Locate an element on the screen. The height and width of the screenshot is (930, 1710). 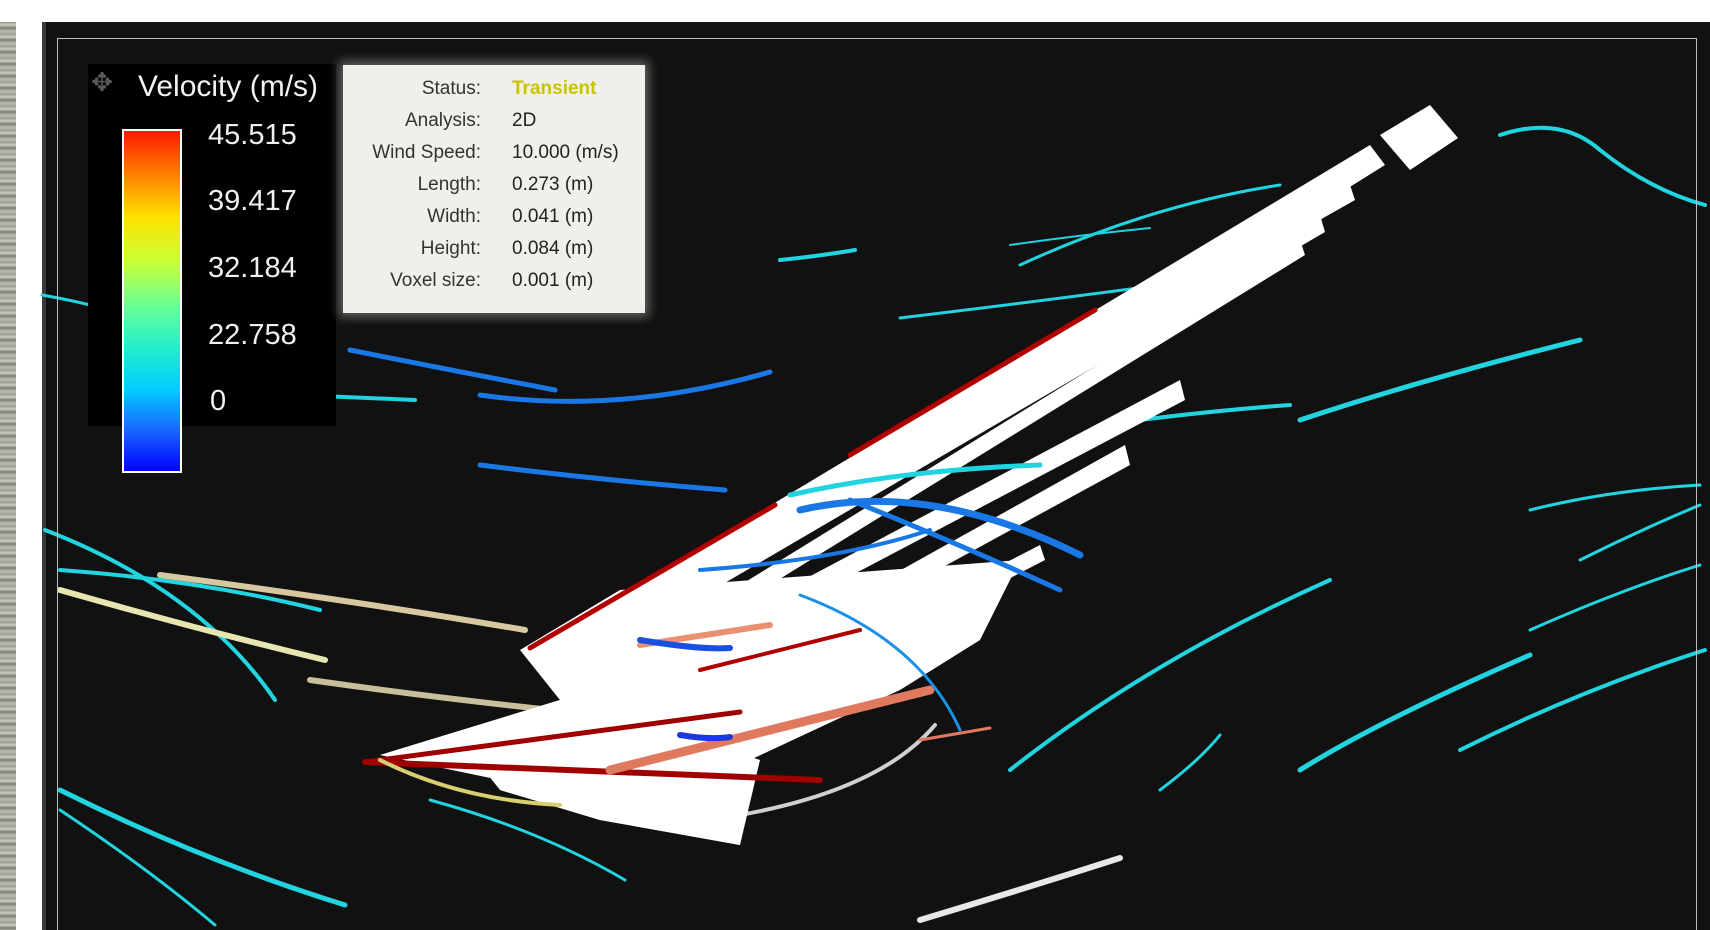
info-row-wind-speed: Wind Speed: 10.000 (m/s) is located at coordinates (494, 157).